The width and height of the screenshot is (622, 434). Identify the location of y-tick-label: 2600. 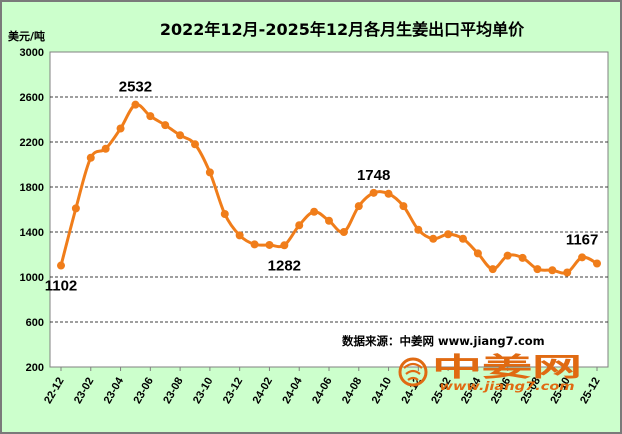
(32, 98).